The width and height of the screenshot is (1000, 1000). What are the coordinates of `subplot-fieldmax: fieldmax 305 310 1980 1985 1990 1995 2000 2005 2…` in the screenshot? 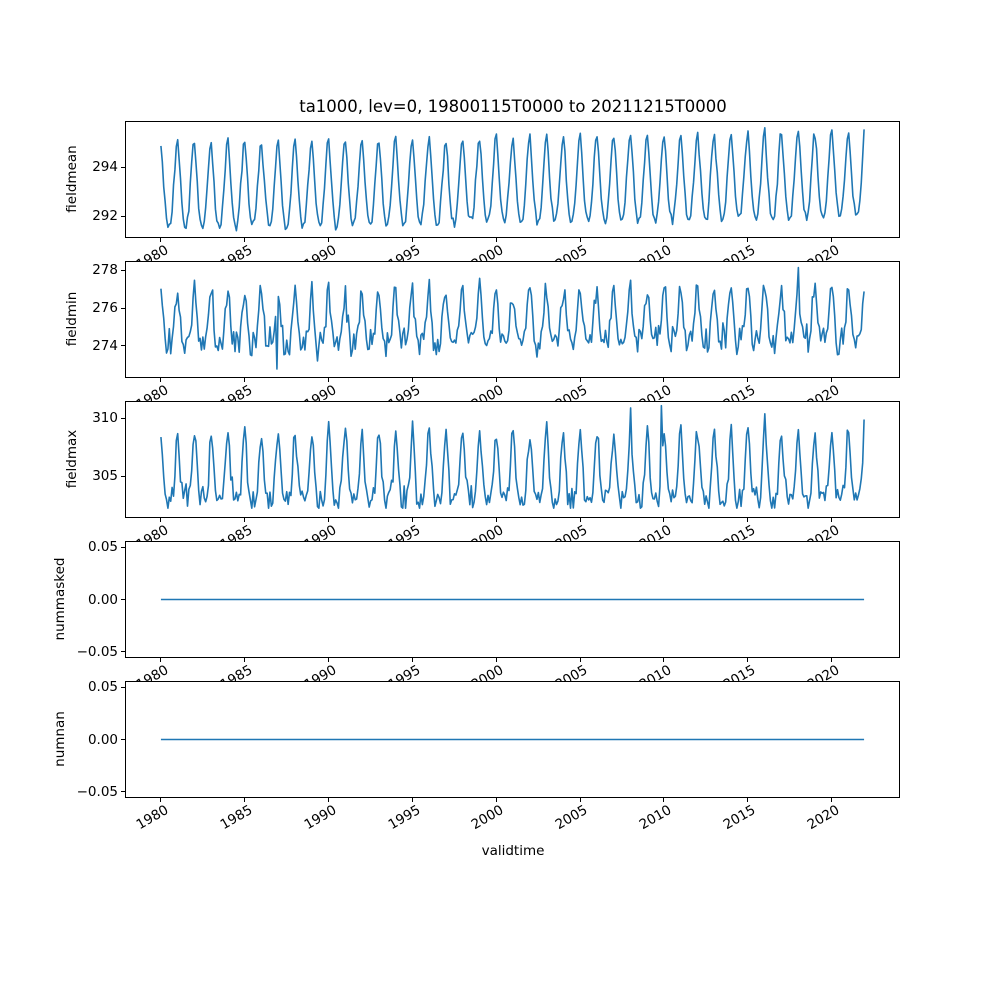 It's located at (500, 471).